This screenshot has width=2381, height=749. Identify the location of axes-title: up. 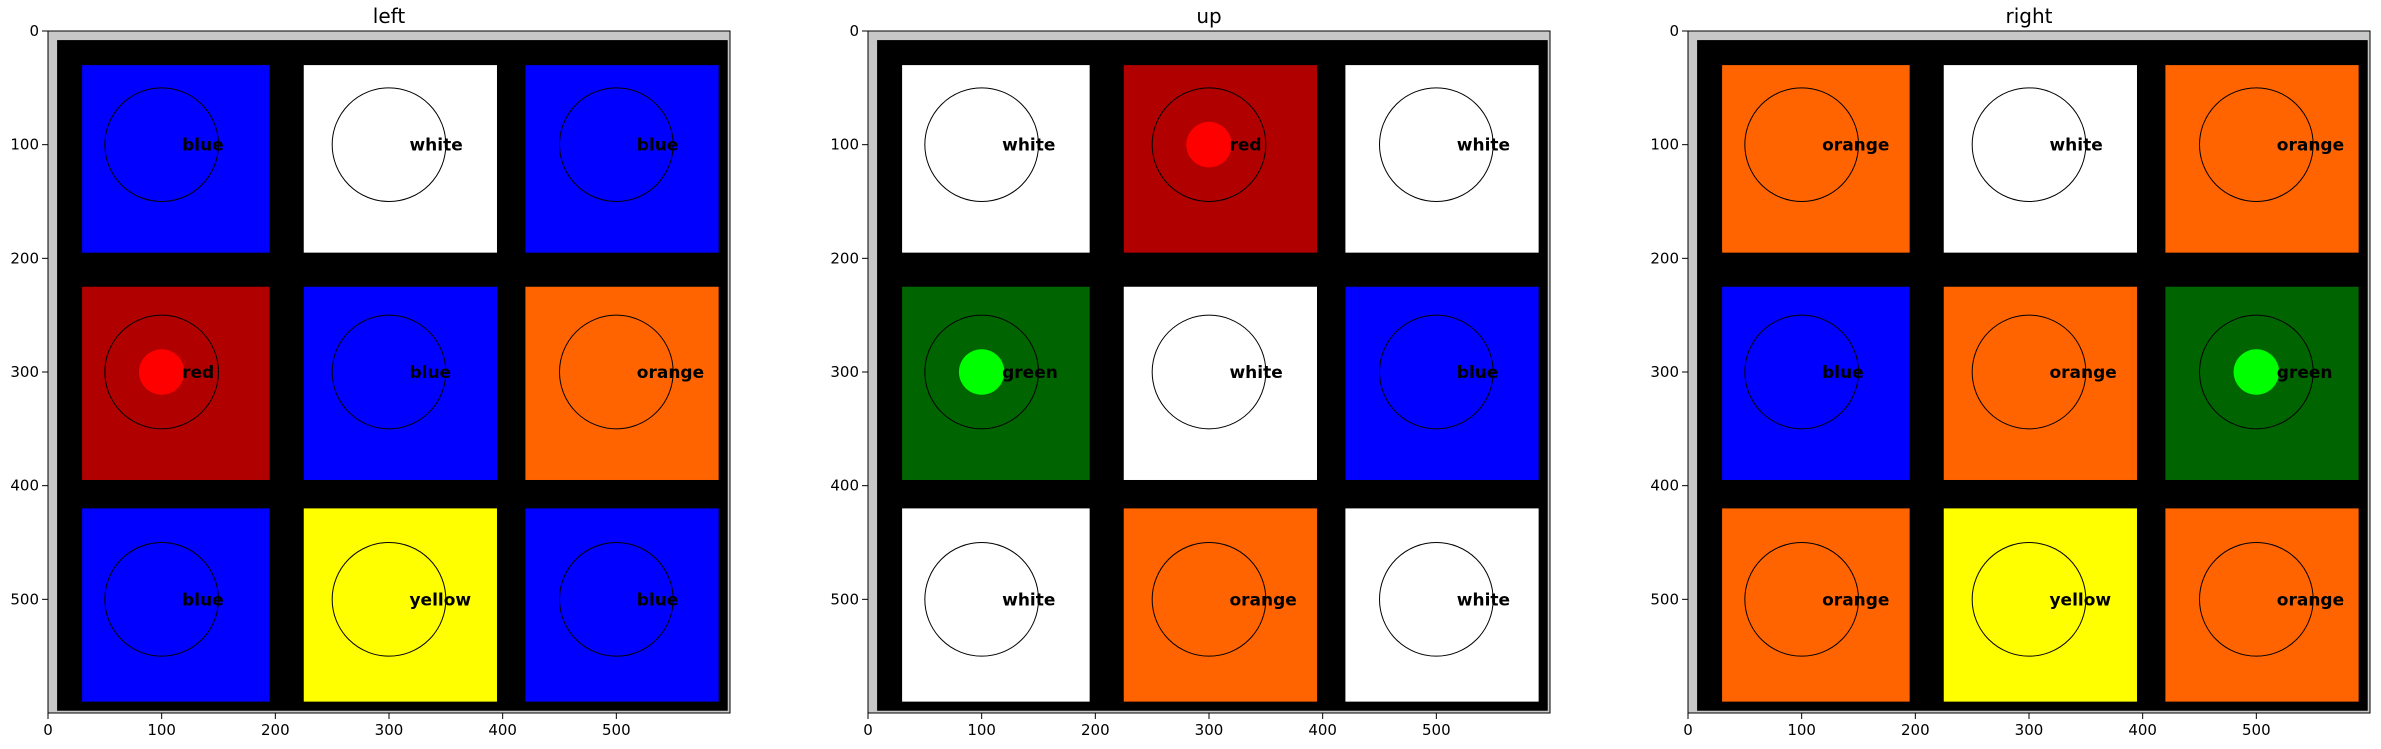
(1208, 16).